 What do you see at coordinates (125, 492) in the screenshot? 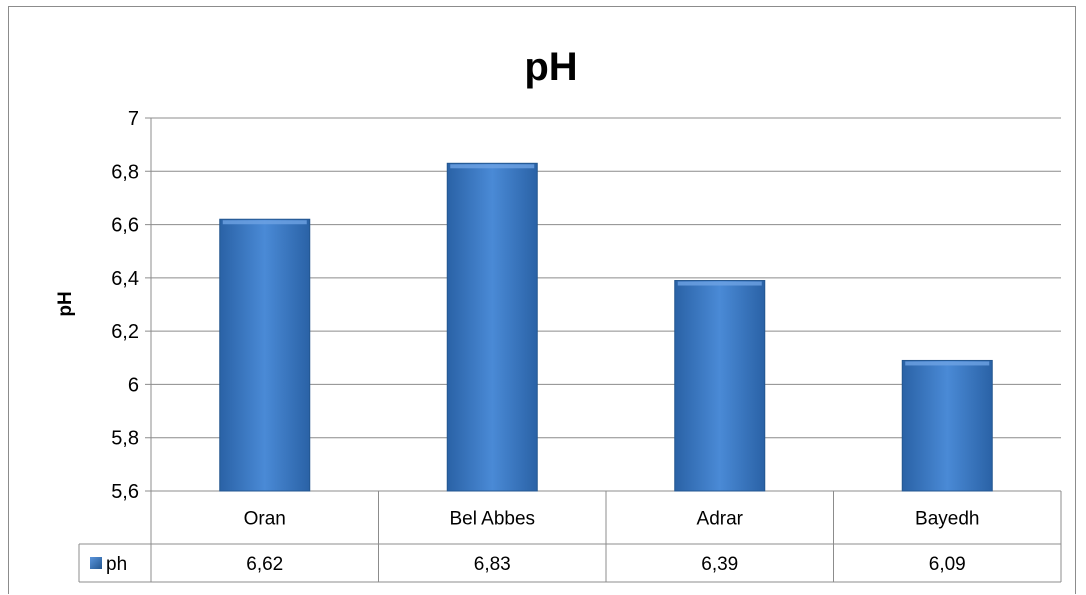
I see `y-tick-label: 5,6` at bounding box center [125, 492].